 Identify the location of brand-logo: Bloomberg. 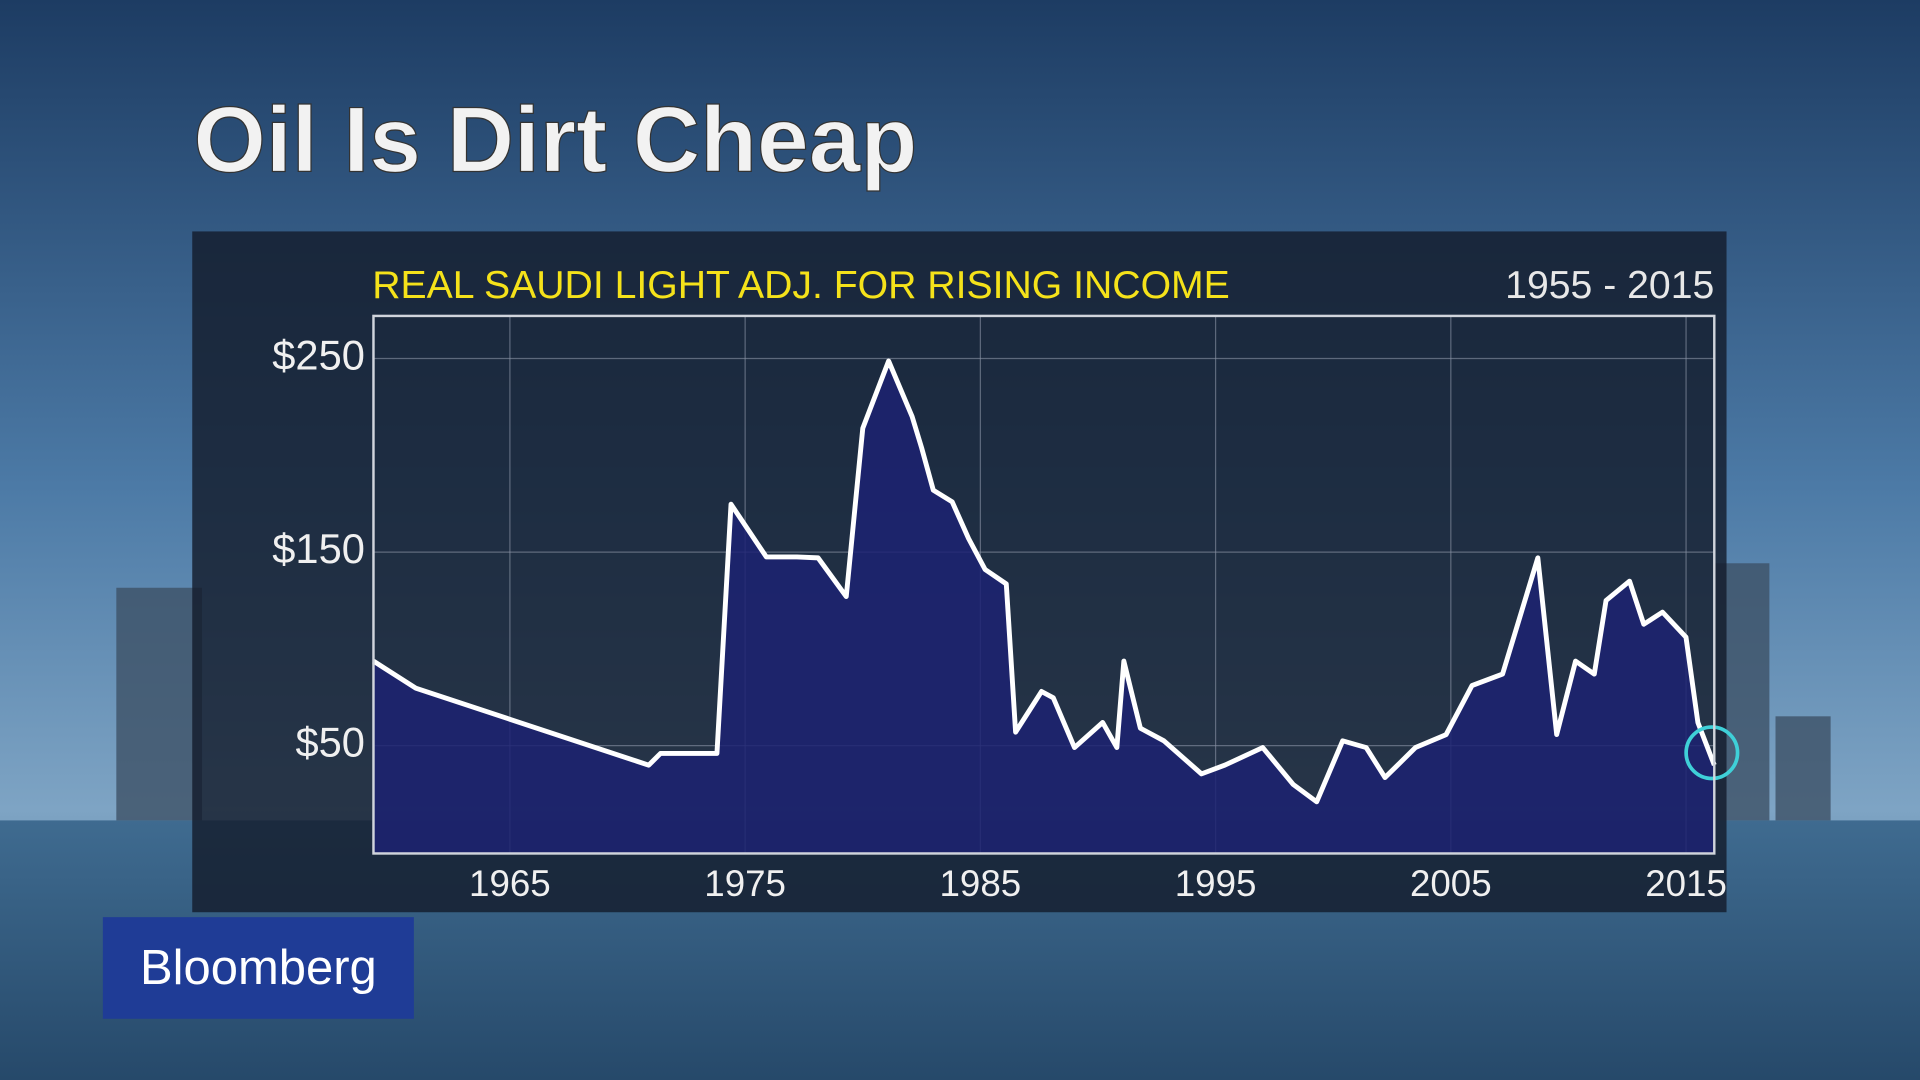
(258, 968).